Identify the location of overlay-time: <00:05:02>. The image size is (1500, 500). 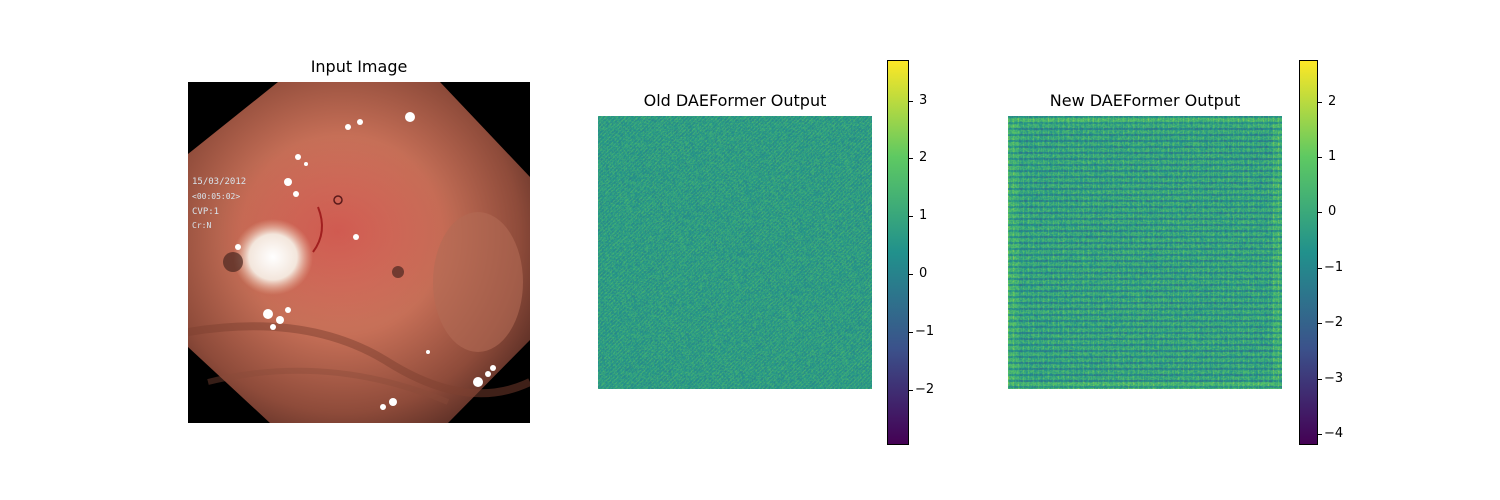
(216, 196).